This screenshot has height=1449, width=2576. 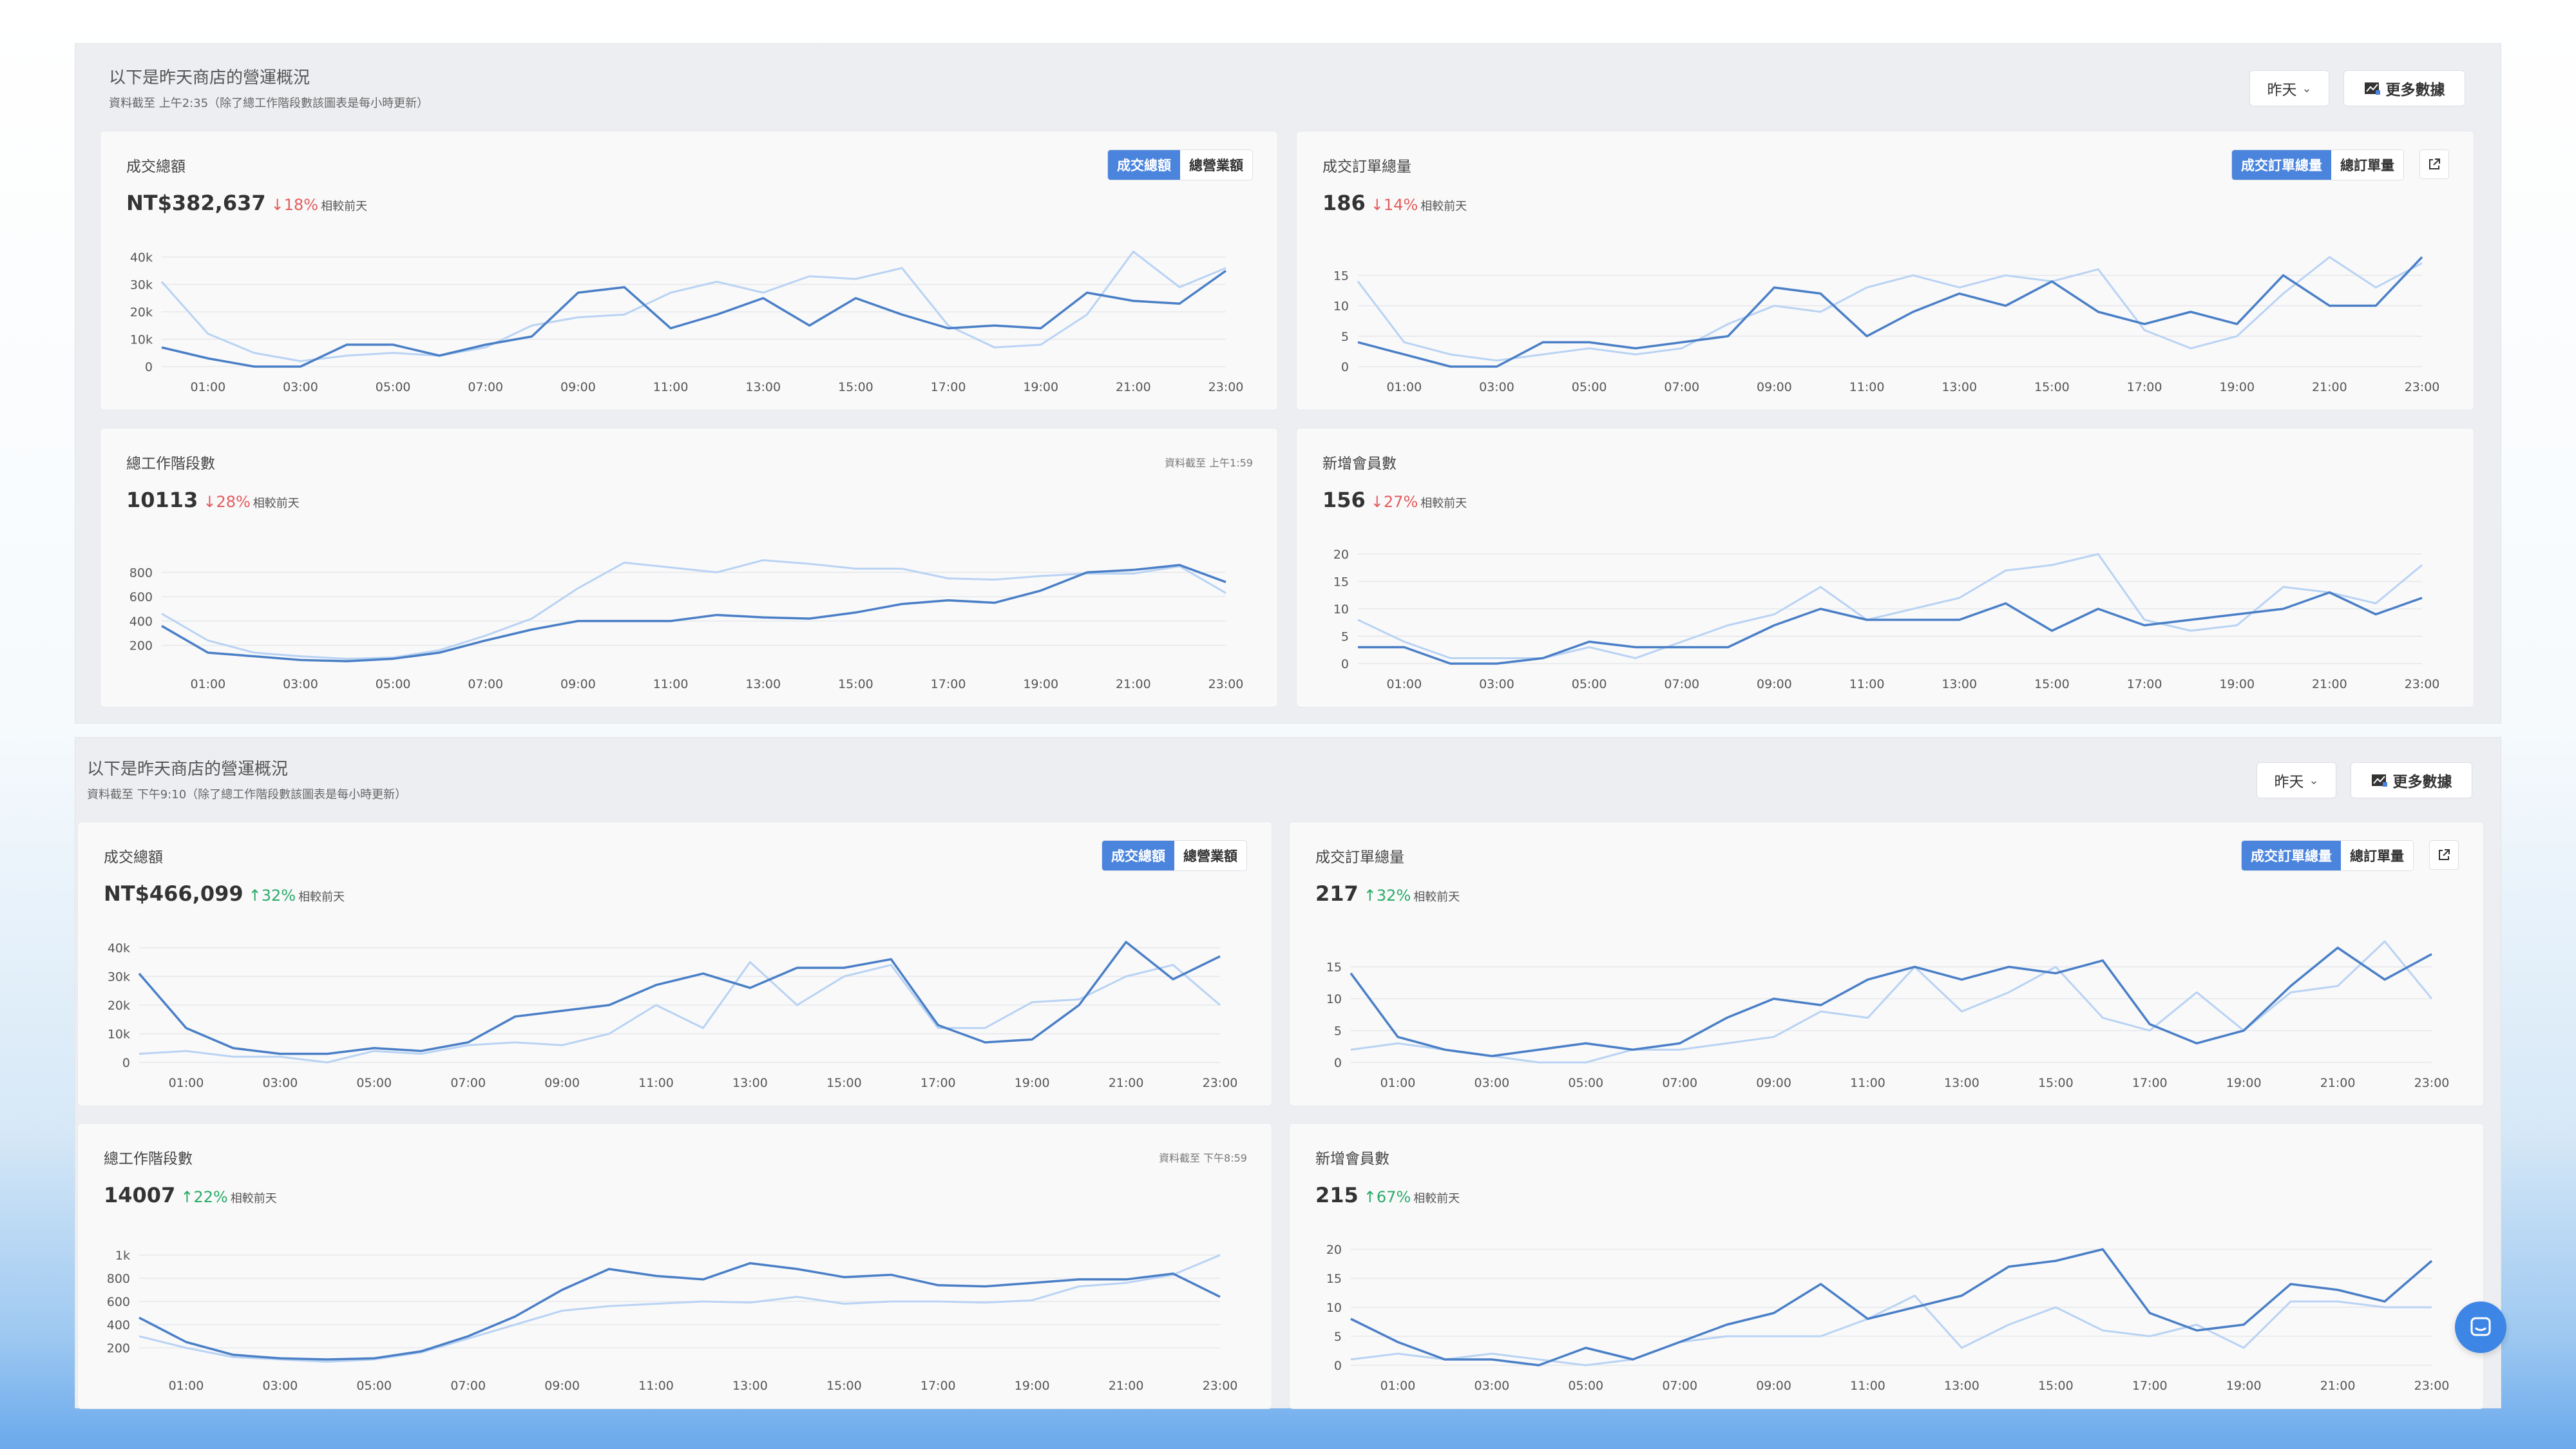 I want to click on chart-report-icon, so click(x=2379, y=780).